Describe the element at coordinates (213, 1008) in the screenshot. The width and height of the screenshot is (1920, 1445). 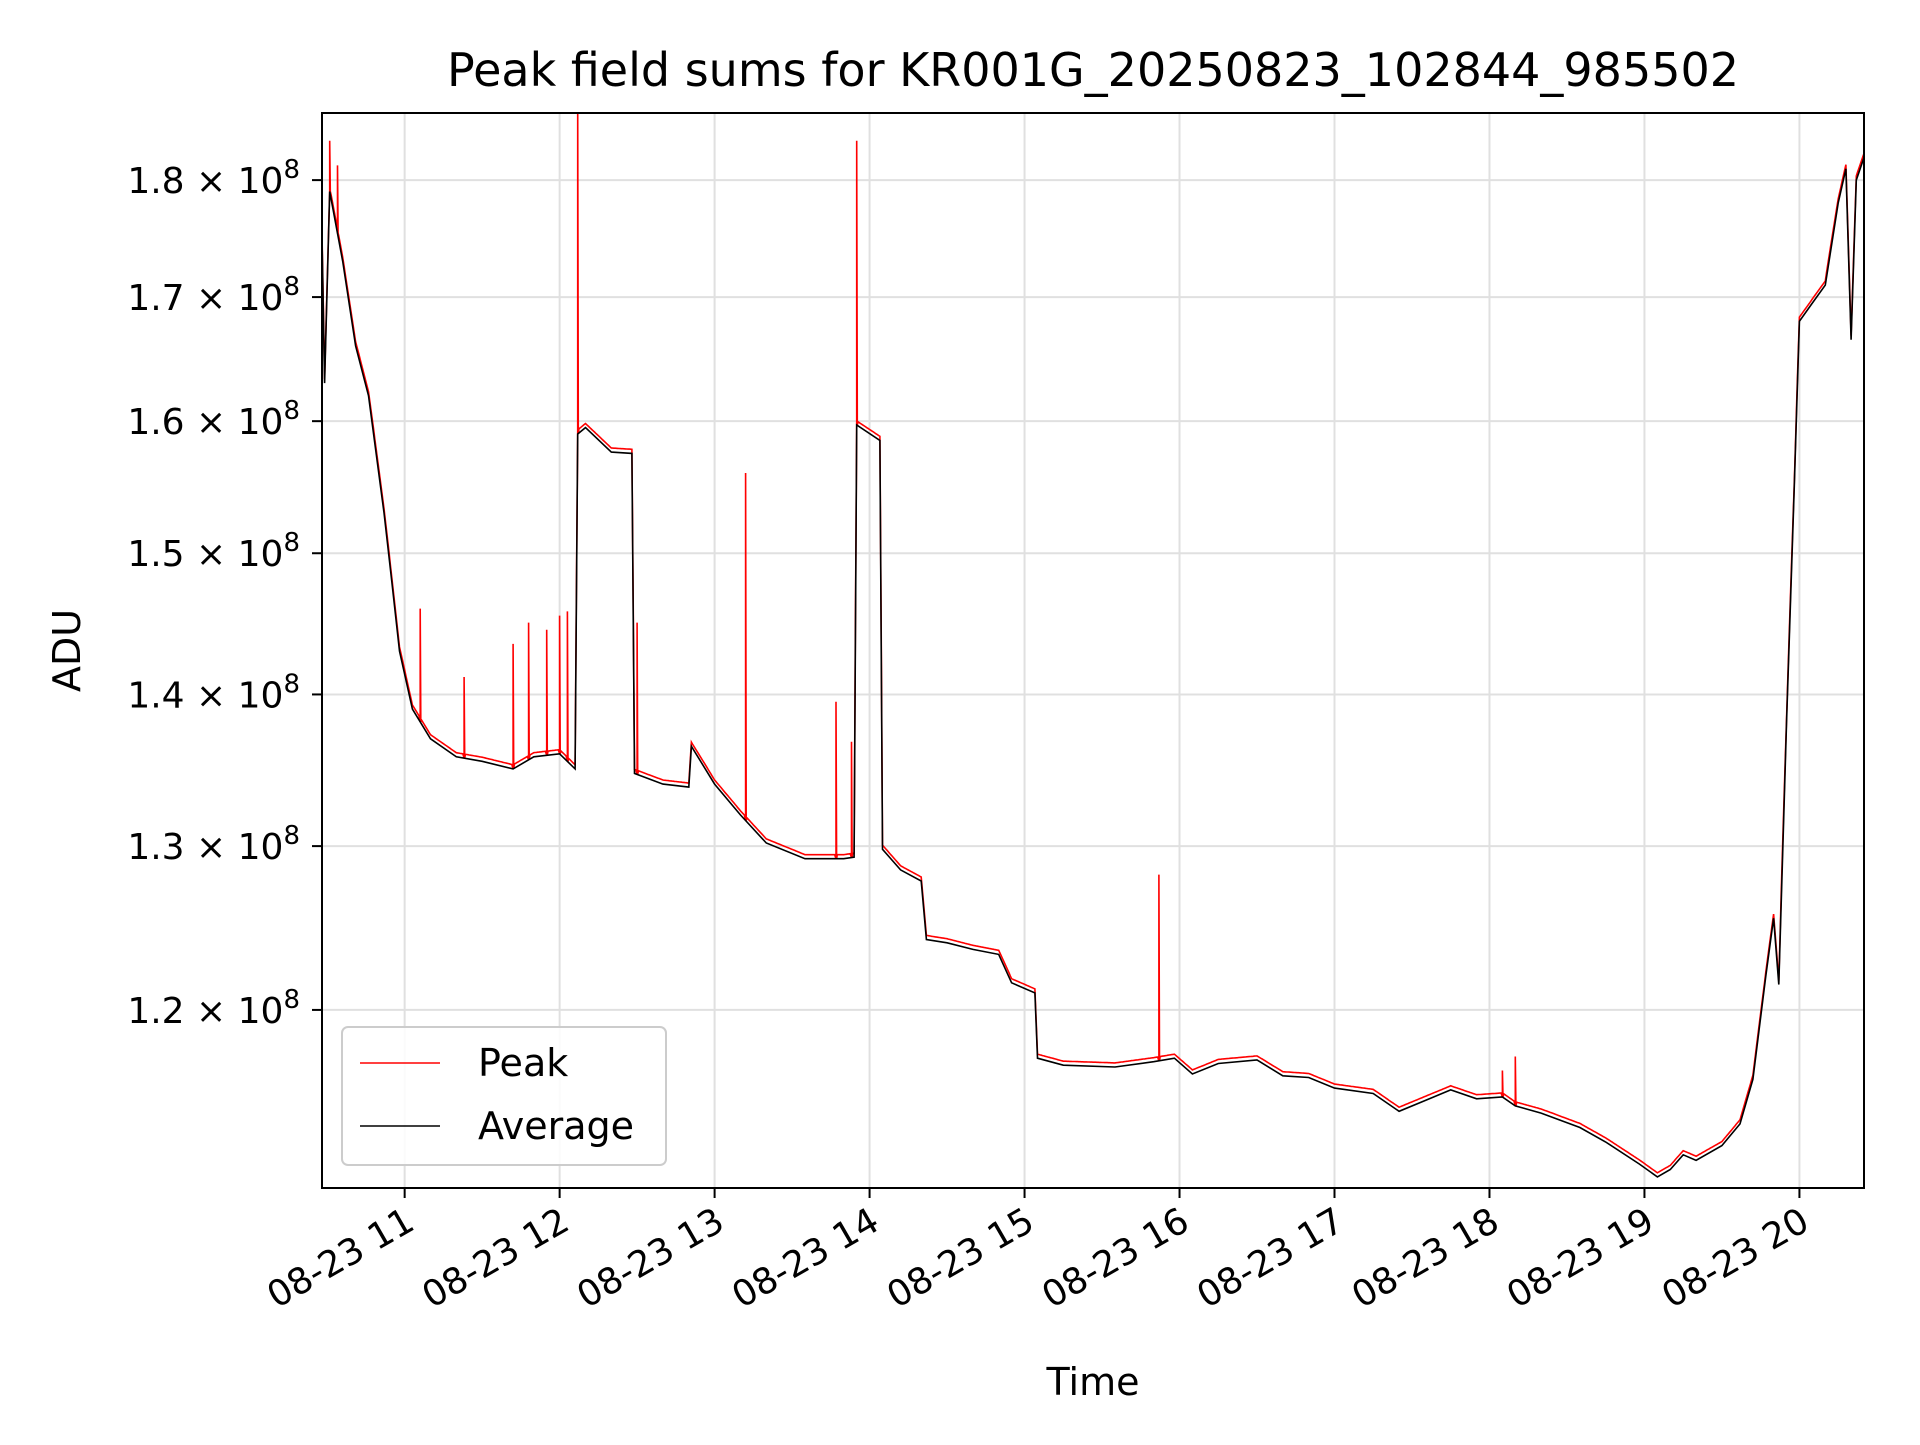
I see `y-tick-label: 1.2 × 108` at that location.